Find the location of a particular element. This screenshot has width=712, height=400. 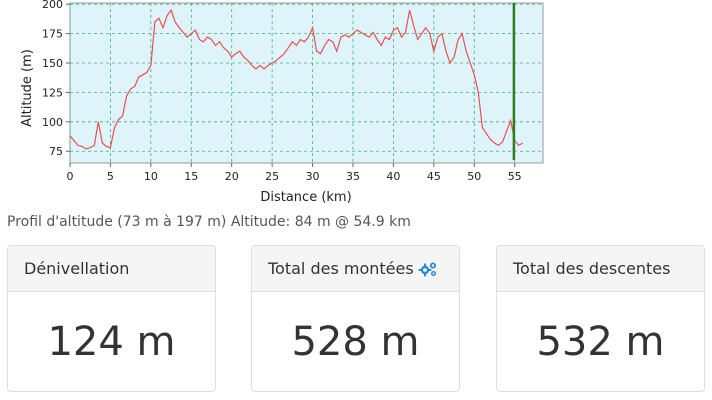

card-value: 528 m is located at coordinates (355, 342).